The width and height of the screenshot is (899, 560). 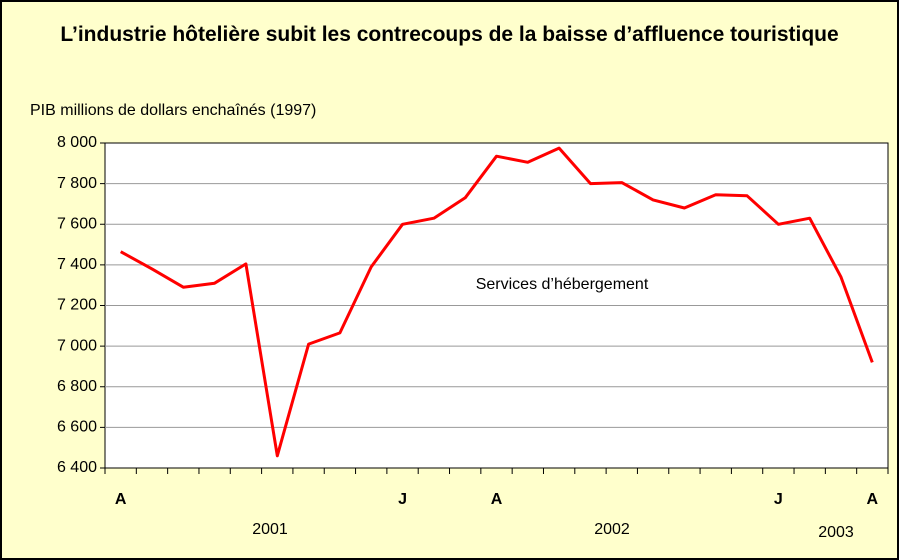 What do you see at coordinates (77, 183) in the screenshot?
I see `y-tick-label: 7 800` at bounding box center [77, 183].